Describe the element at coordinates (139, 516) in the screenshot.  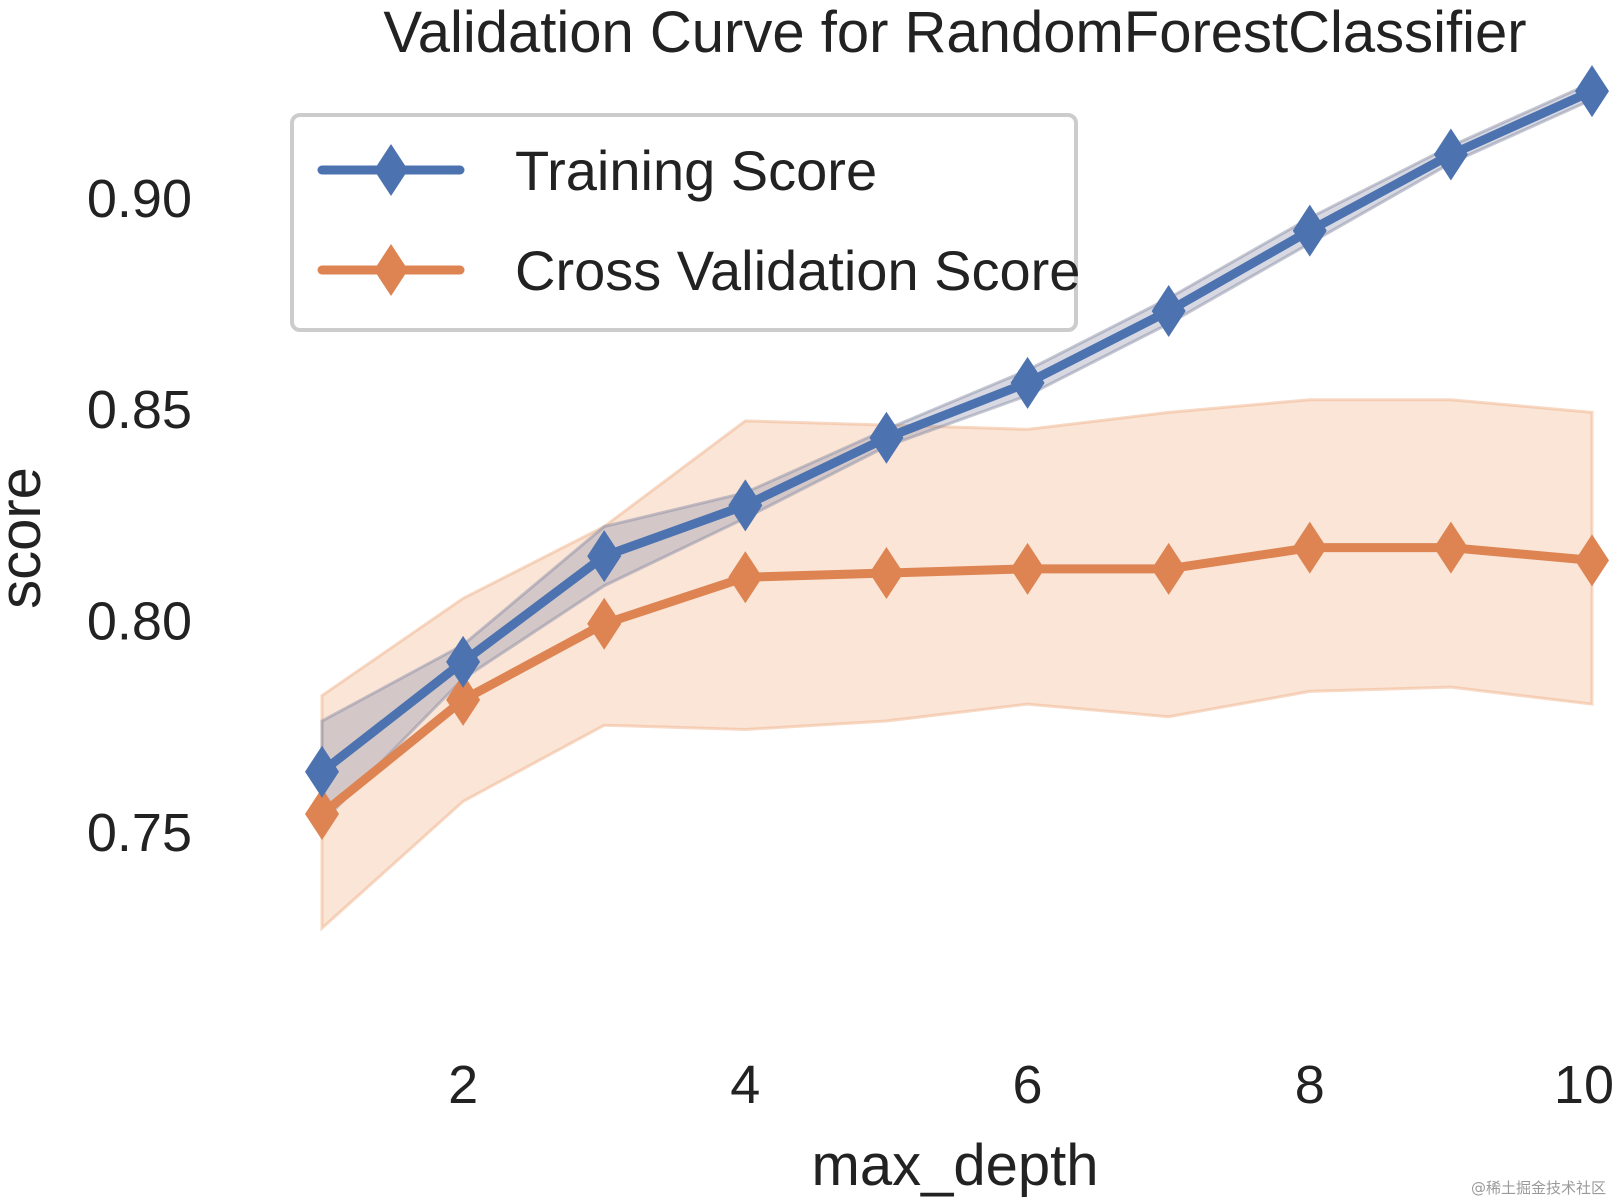
I see `y-axis-ticks: 0.75 0.80 0.85 0.90` at that location.